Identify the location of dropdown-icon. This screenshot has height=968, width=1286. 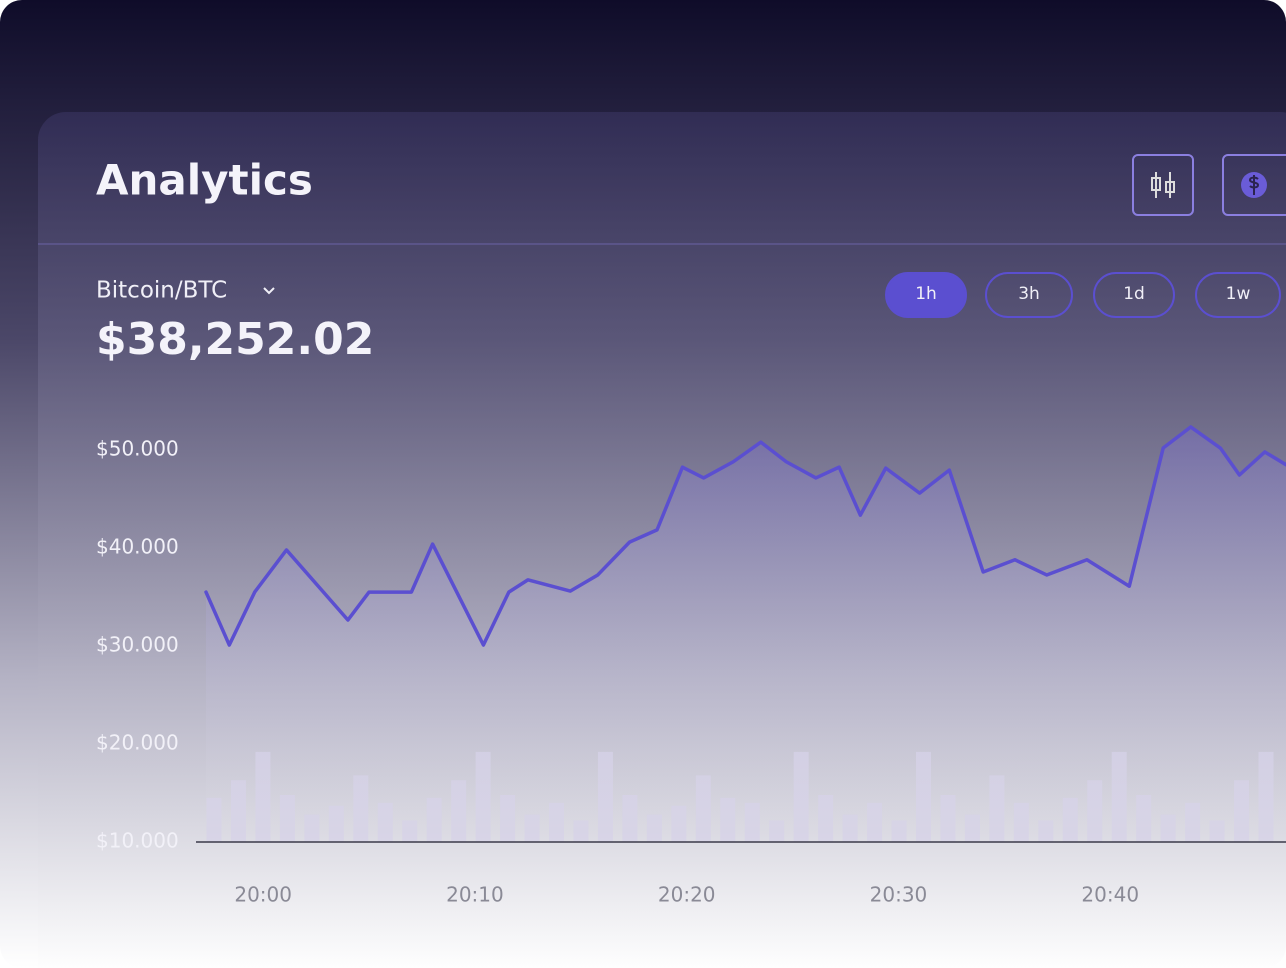
(269, 291).